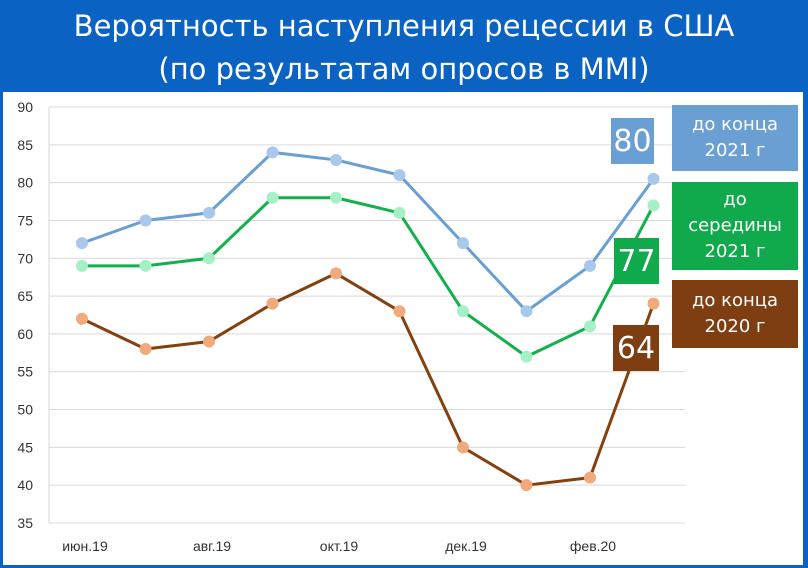 This screenshot has width=808, height=568. Describe the element at coordinates (25, 372) in the screenshot. I see `y-tick-label: 55` at that location.